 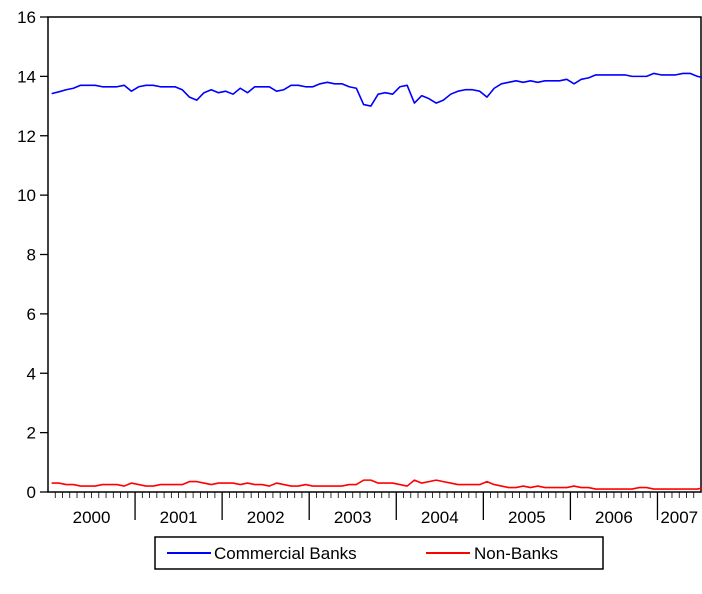 What do you see at coordinates (31, 255) in the screenshot?
I see `y-tick-label: 8` at bounding box center [31, 255].